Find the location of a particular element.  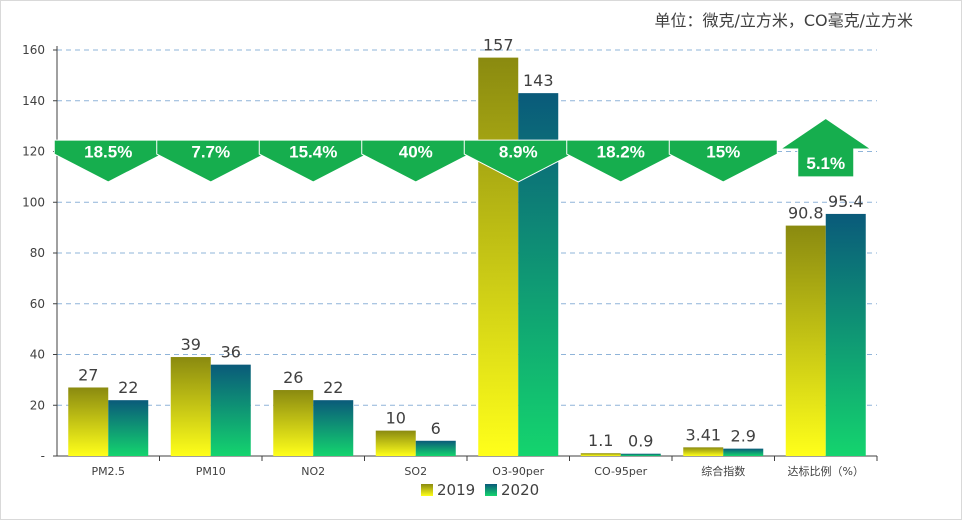

legend-label-2019: 2019 is located at coordinates (456, 490).